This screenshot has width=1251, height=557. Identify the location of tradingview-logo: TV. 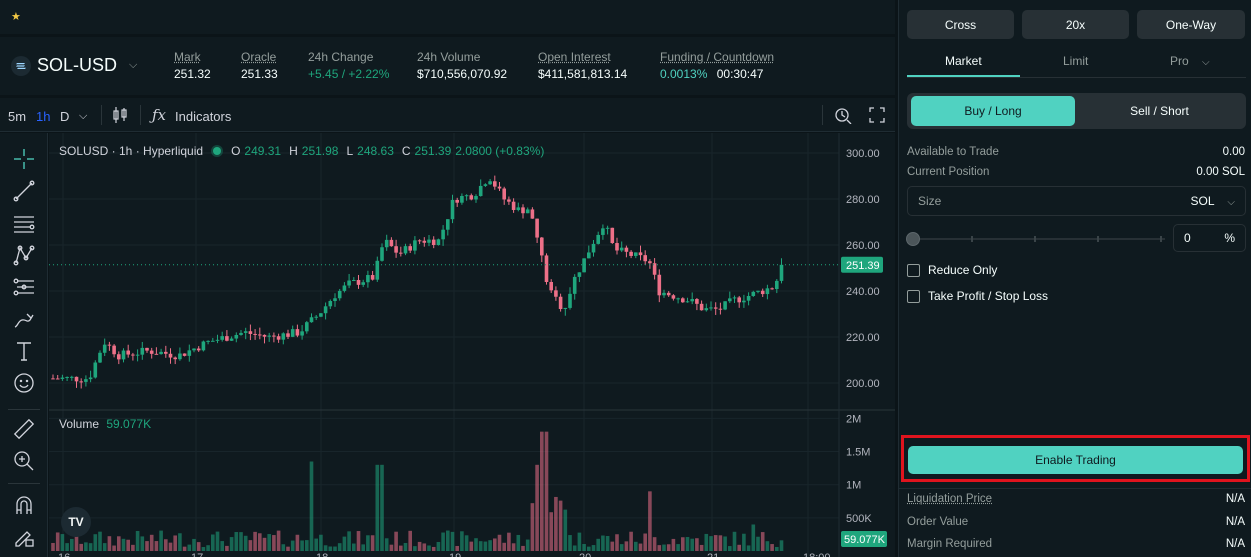
(76, 522).